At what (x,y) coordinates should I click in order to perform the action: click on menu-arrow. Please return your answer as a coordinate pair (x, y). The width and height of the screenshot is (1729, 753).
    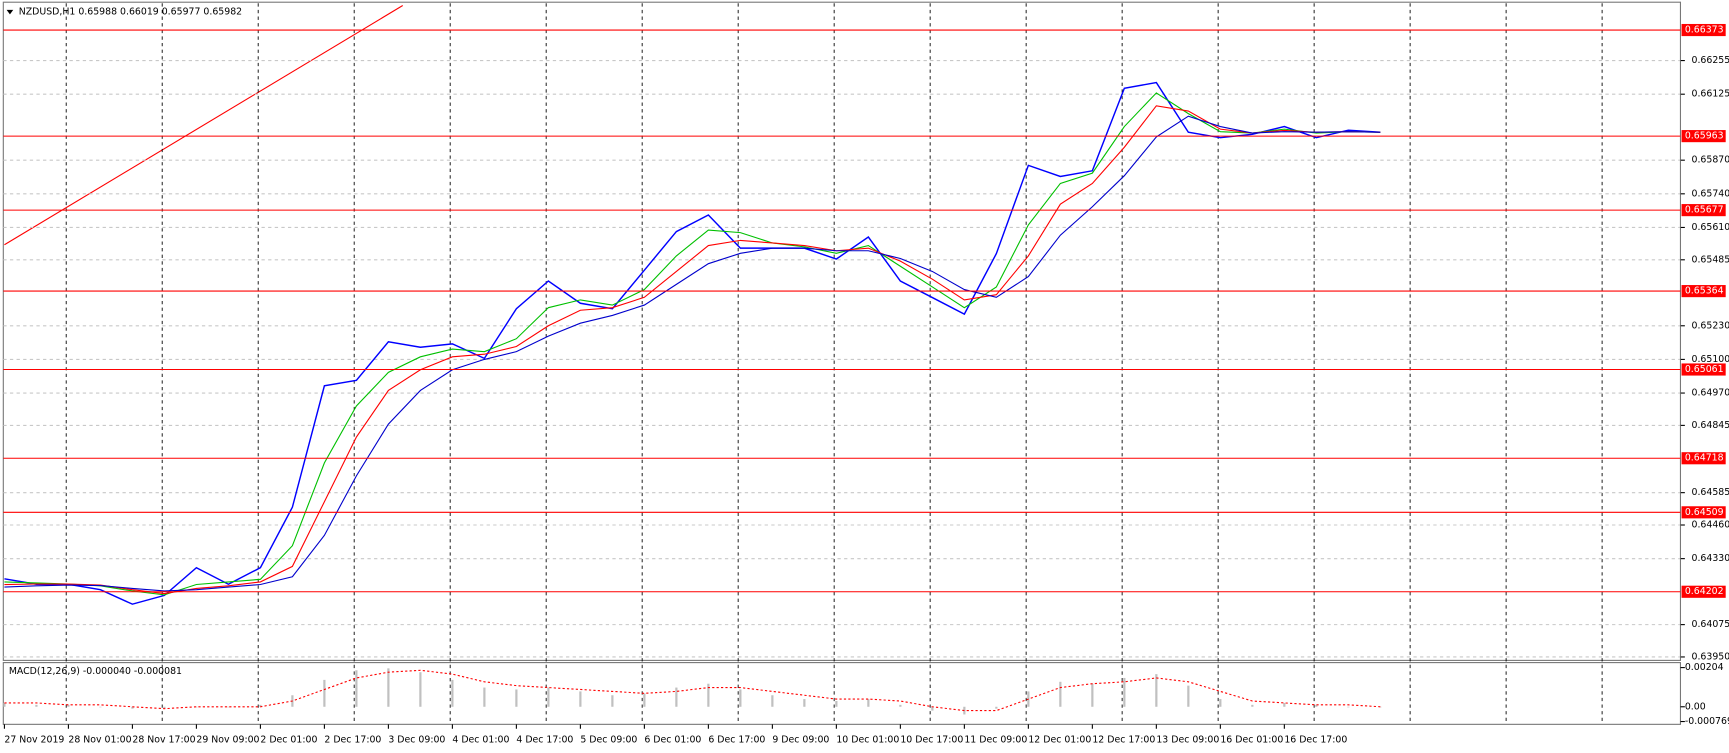
    Looking at the image, I should click on (10, 12).